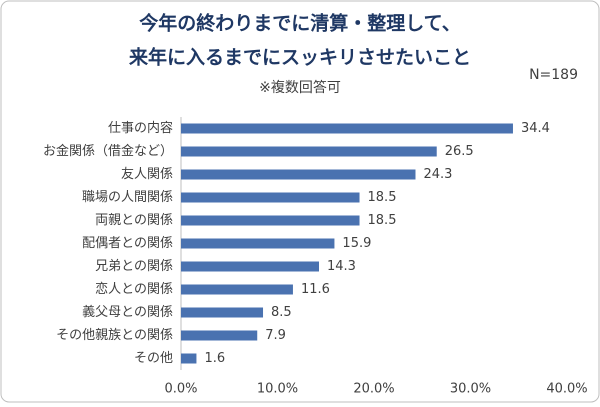 The width and height of the screenshot is (600, 407). I want to click on y-tick-label: その他, so click(153, 358).